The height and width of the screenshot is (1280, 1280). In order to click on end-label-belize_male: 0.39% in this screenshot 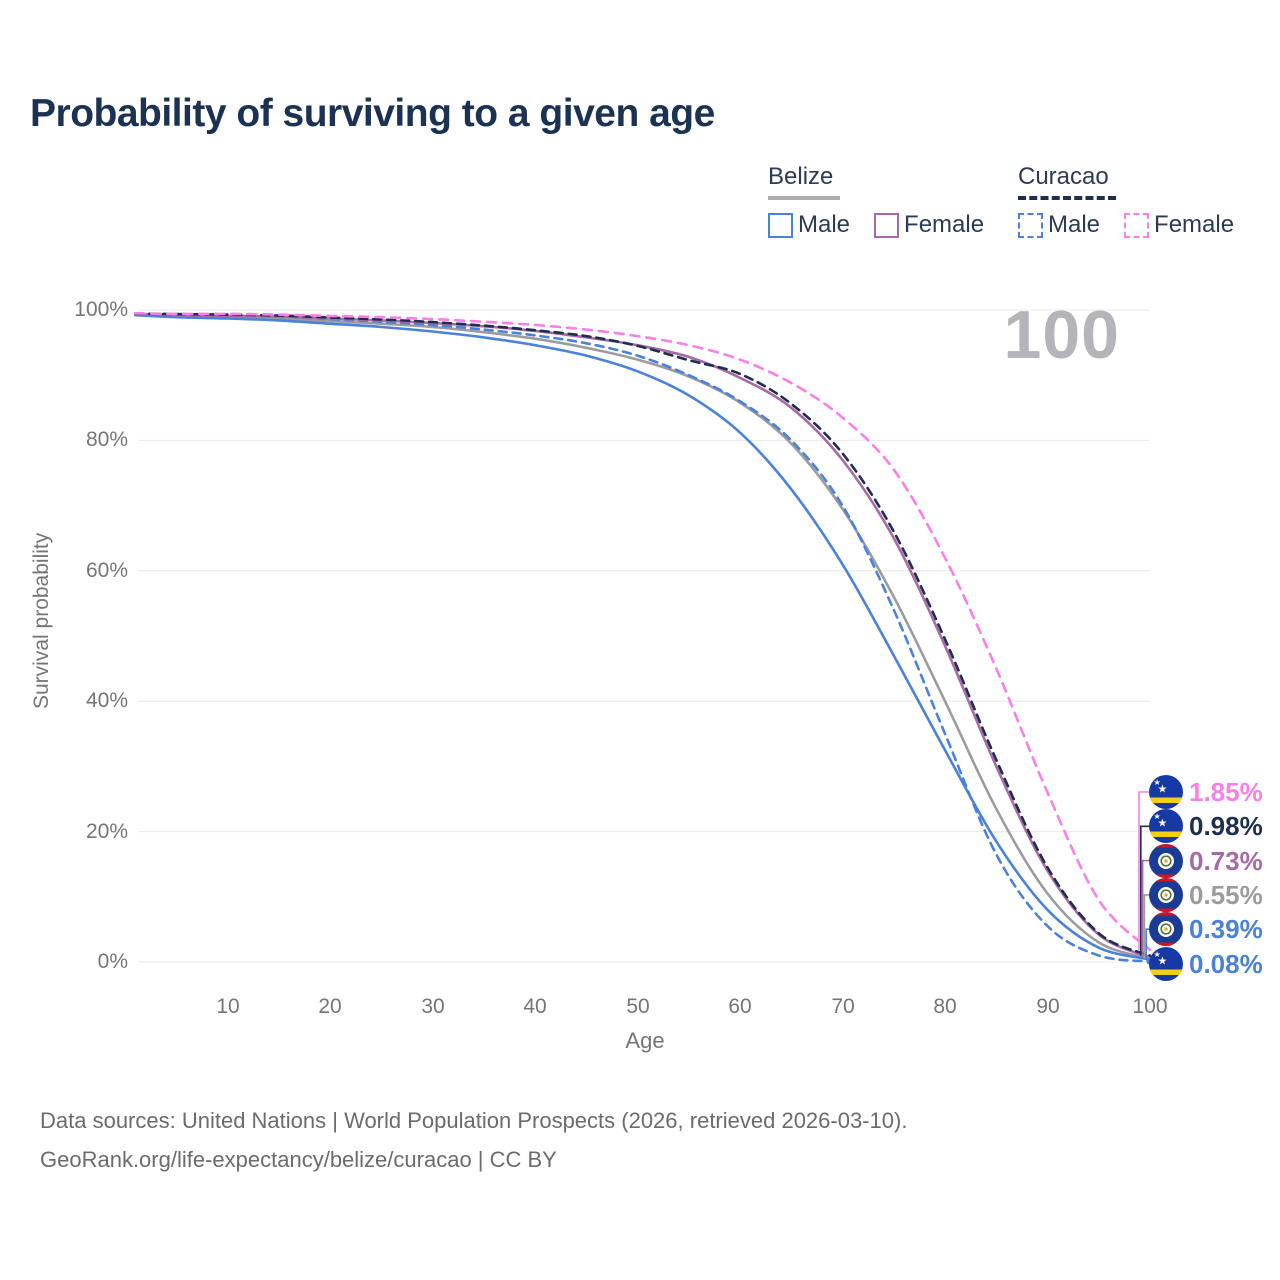, I will do `click(1206, 929)`.